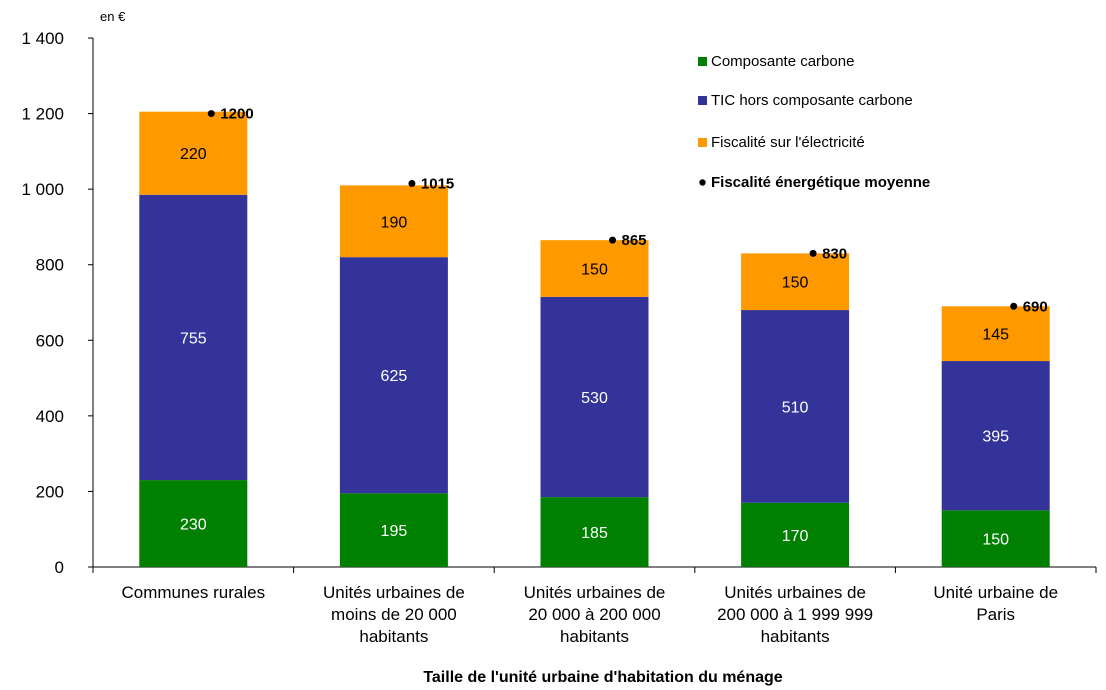 The image size is (1106, 690). What do you see at coordinates (702, 182) in the screenshot?
I see `legend-marker` at bounding box center [702, 182].